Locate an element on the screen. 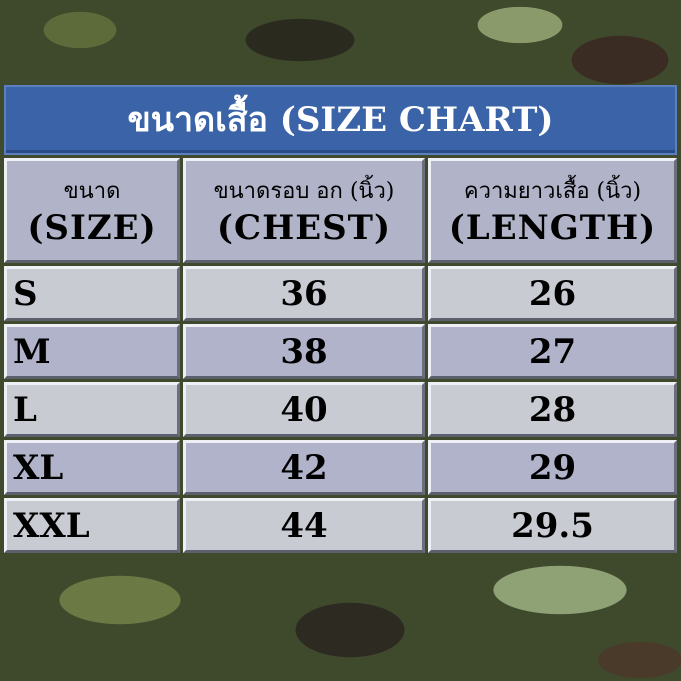 The image size is (681, 681). header-length-thai: ความยาวเสื้อ (นิ้ว) is located at coordinates (552, 191).